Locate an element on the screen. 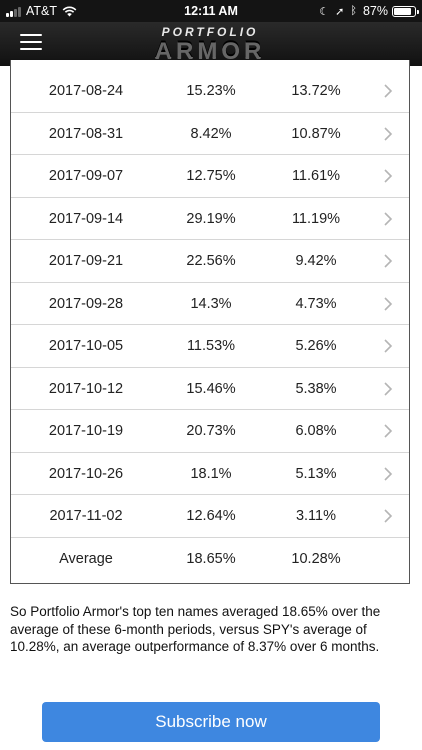 This screenshot has width=422, height=750. row-date: 2017-09-14 is located at coordinates (86, 218).